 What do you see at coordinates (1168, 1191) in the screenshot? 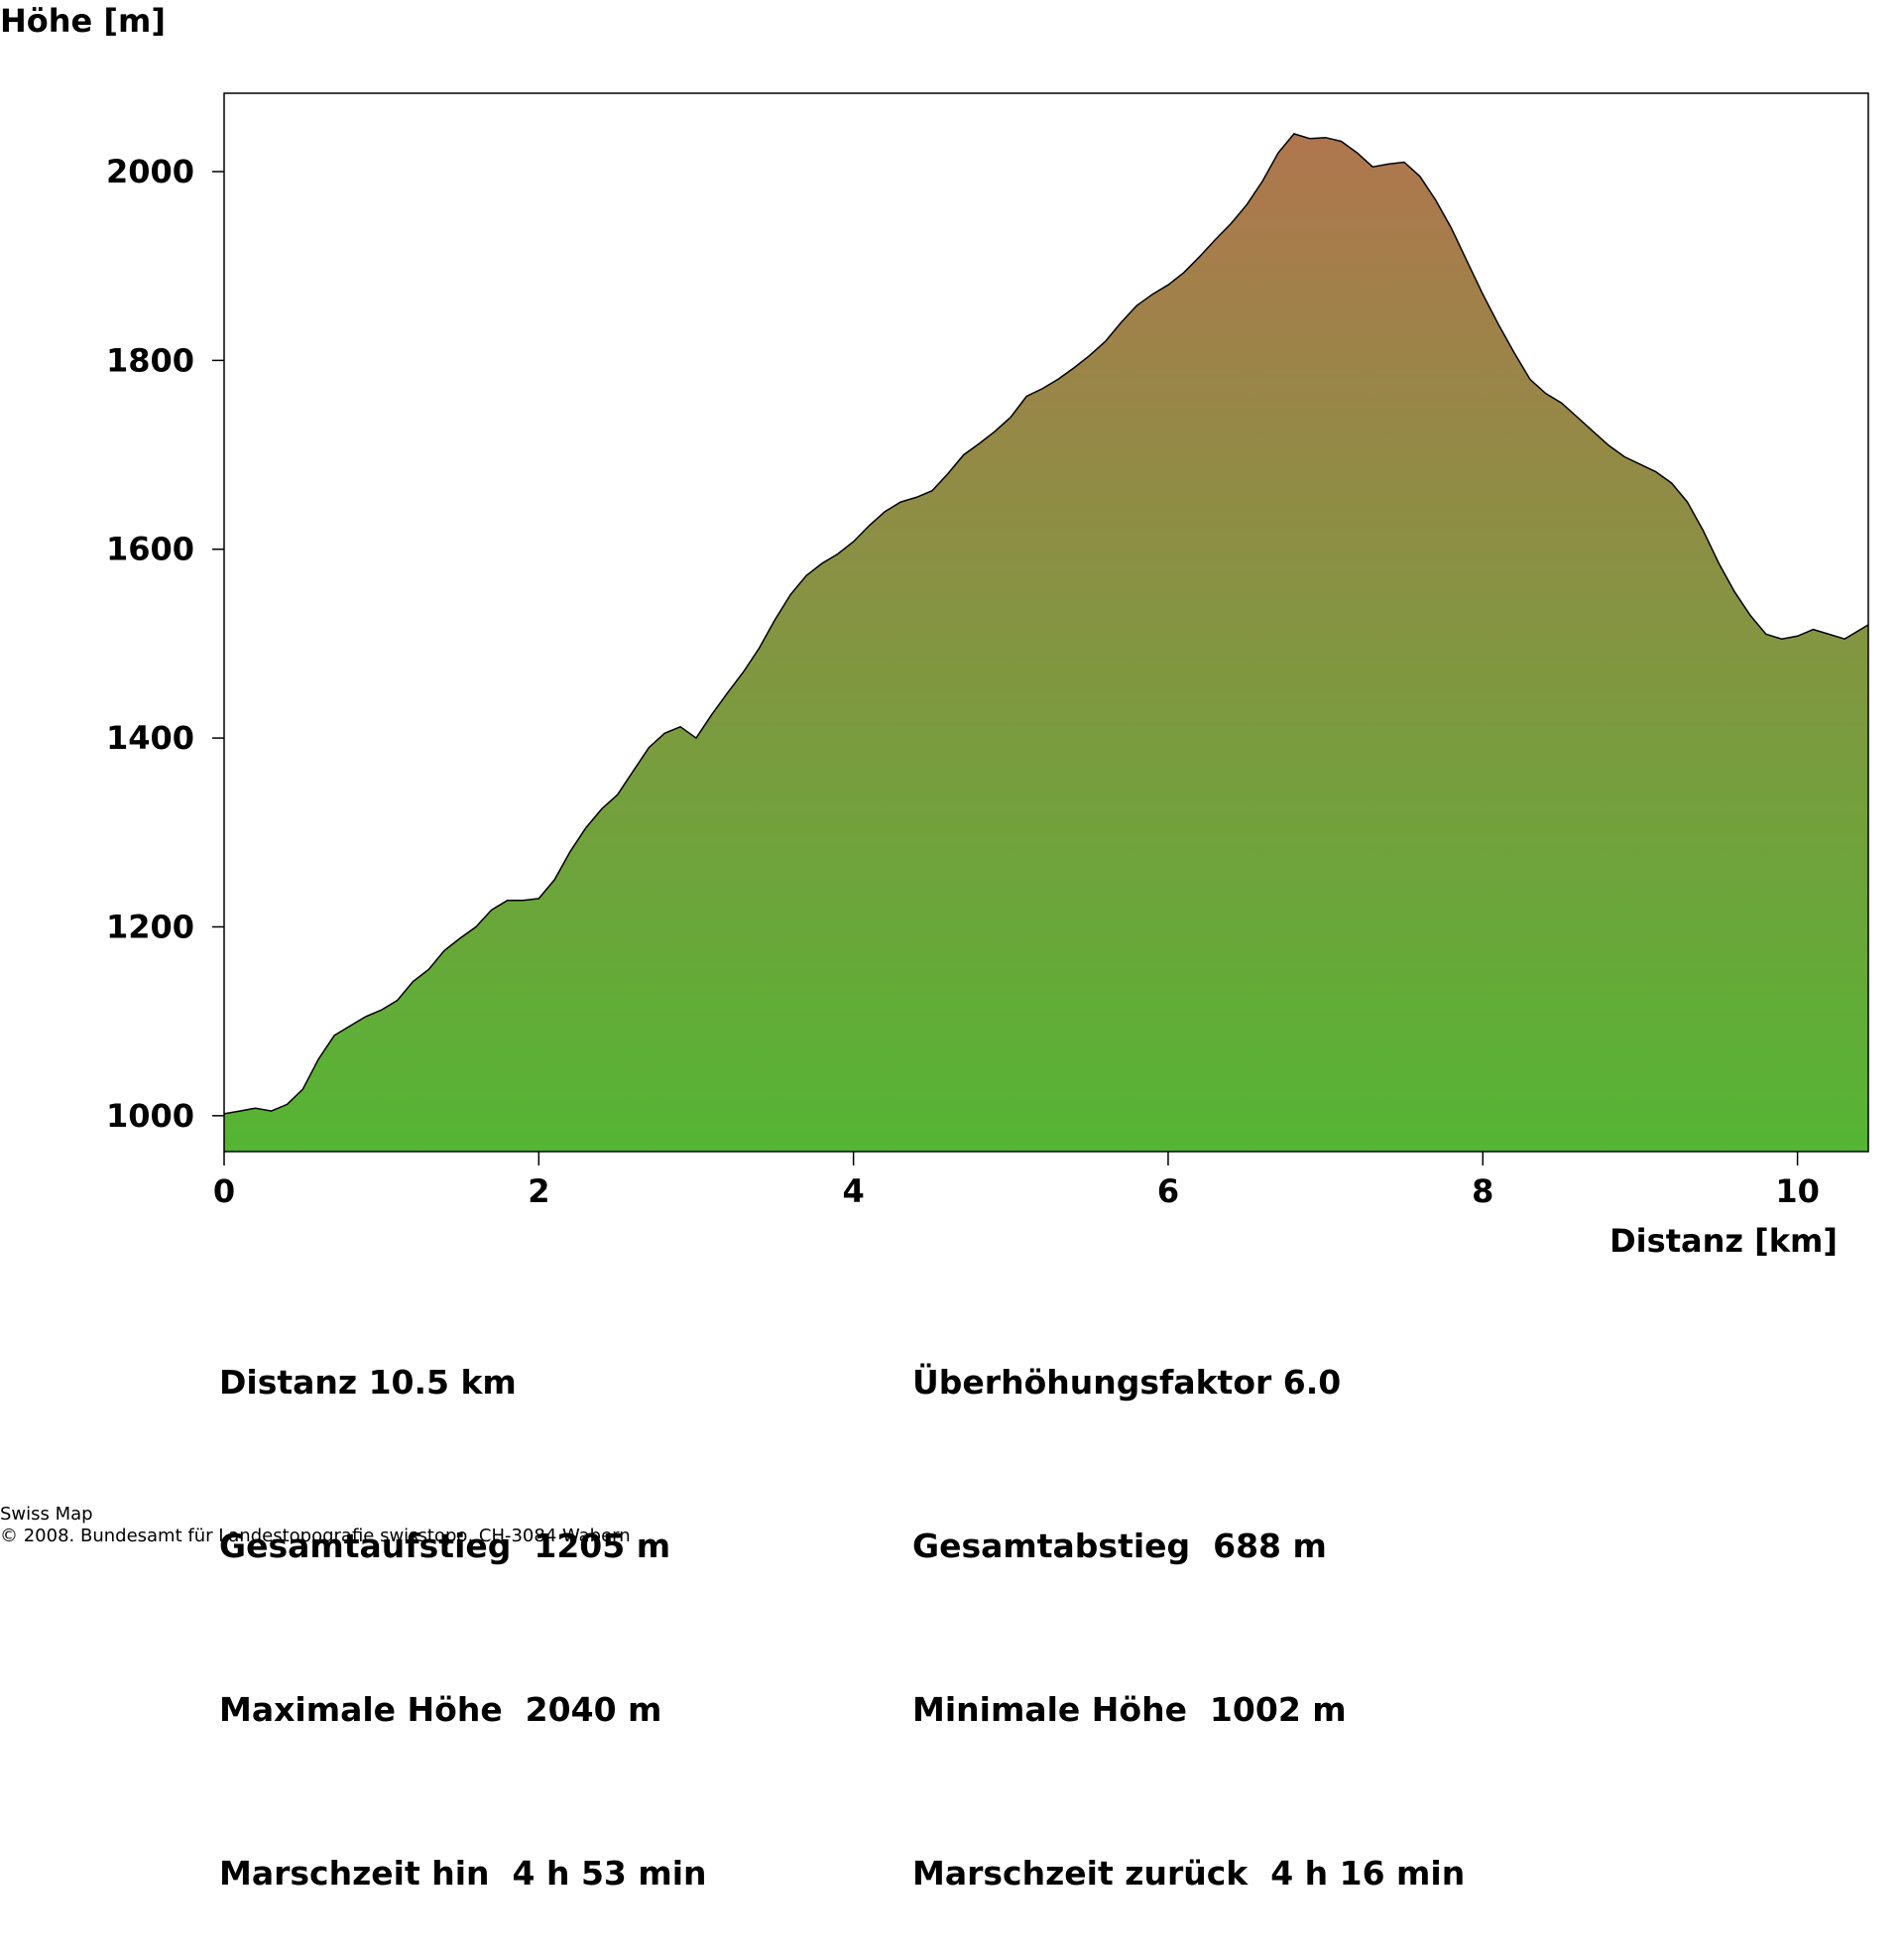
I see `x-tick-label-6: 6` at bounding box center [1168, 1191].